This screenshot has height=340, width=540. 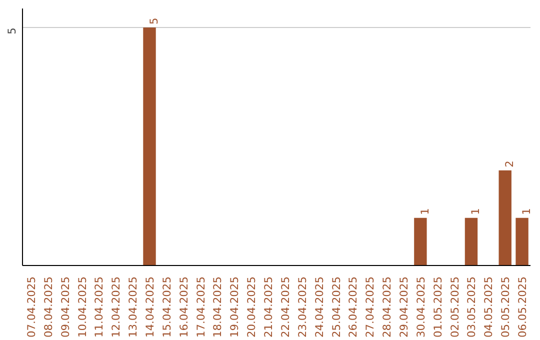 I want to click on x-tick-label: 23.04.2025, so click(x=302, y=307).